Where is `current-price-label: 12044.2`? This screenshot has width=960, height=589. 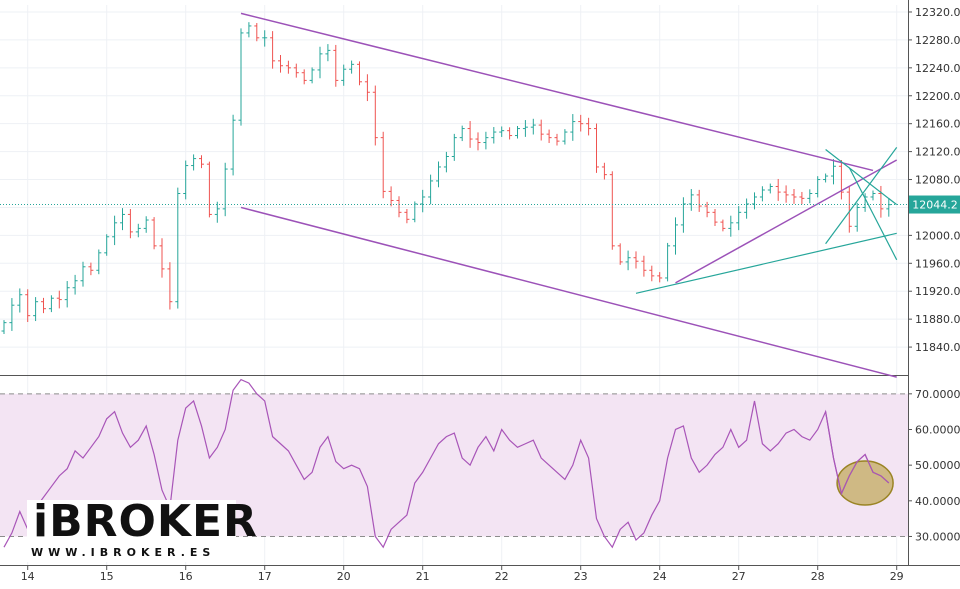
current-price-label: 12044.2 is located at coordinates (935, 205).